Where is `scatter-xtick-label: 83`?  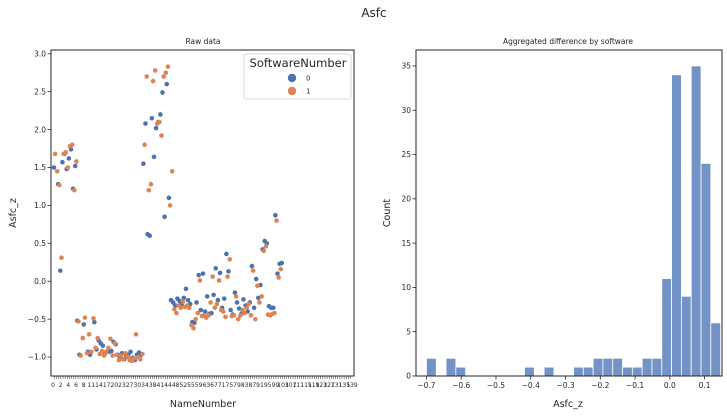 scatter-xtick-label: 83 is located at coordinates (245, 385).